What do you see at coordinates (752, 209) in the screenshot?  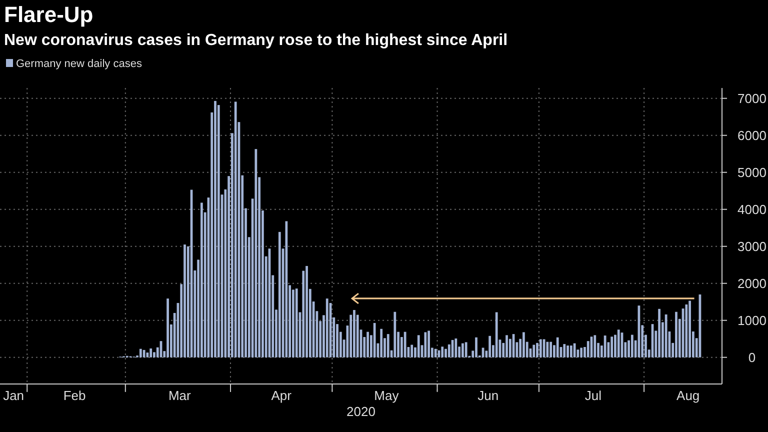 I see `y-tick-label: 4000` at bounding box center [752, 209].